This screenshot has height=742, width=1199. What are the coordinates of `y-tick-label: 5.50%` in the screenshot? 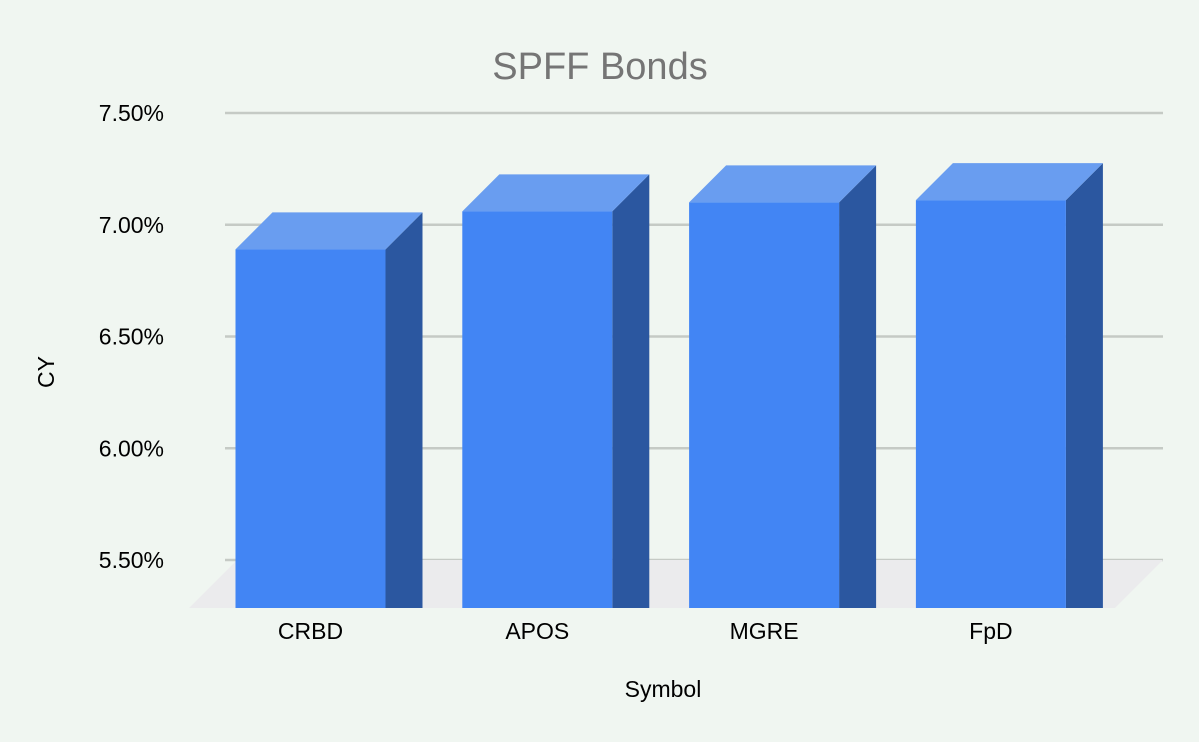 It's located at (131, 560).